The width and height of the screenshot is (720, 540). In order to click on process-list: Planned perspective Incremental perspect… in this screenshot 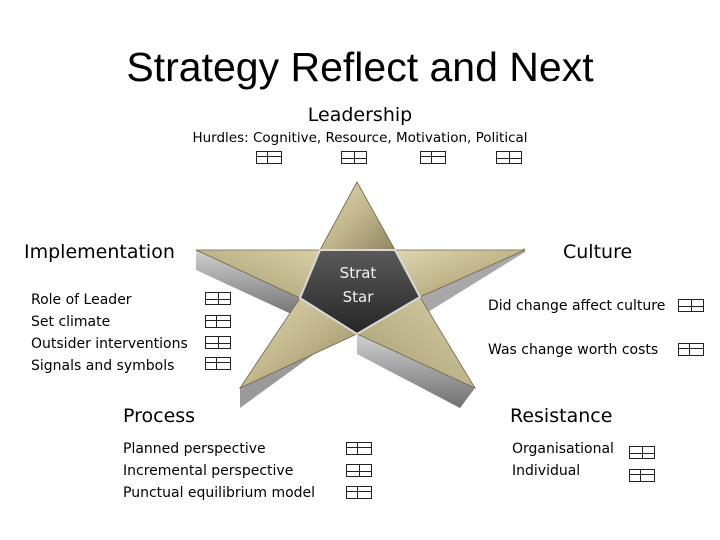, I will do `click(219, 471)`.